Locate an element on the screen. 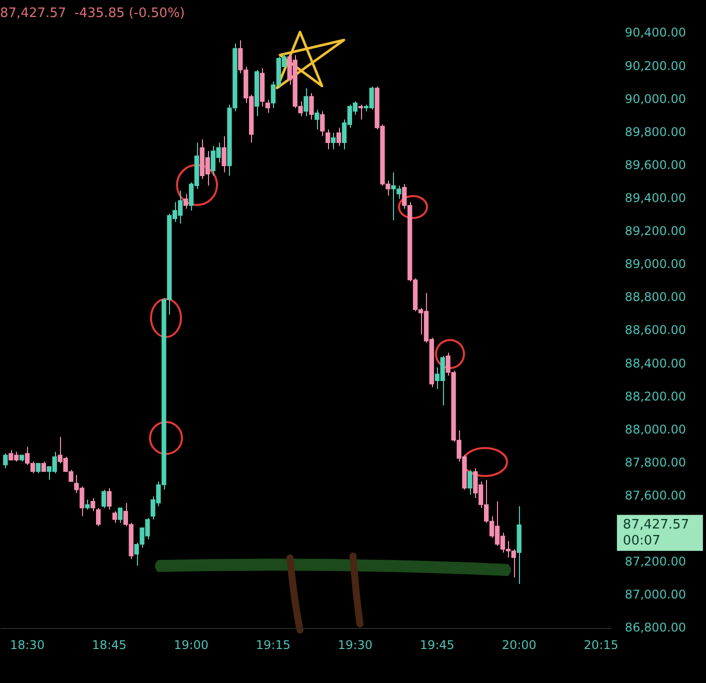 The width and height of the screenshot is (706, 683). y-tick-label: 86,800.00 is located at coordinates (655, 627).